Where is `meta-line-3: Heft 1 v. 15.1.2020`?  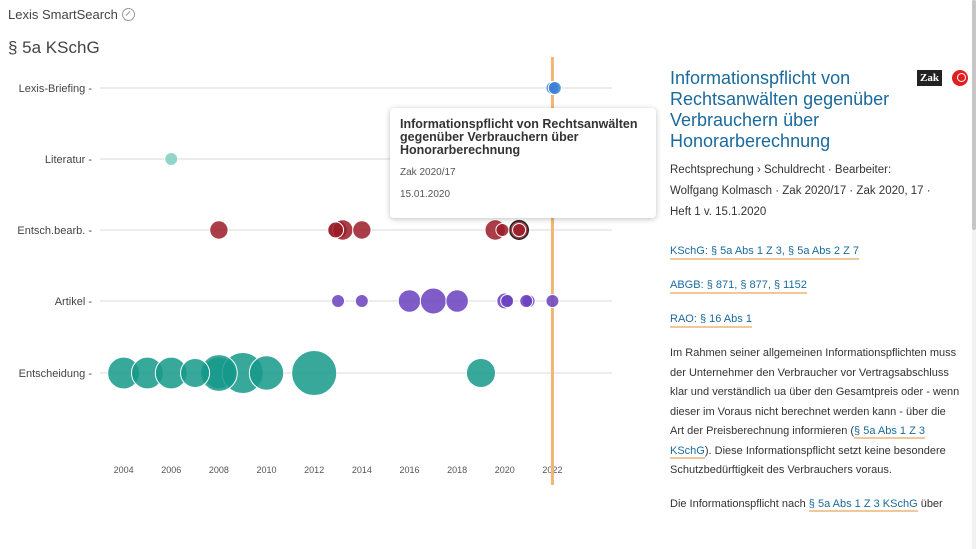 meta-line-3: Heft 1 v. 15.1.2020 is located at coordinates (718, 212).